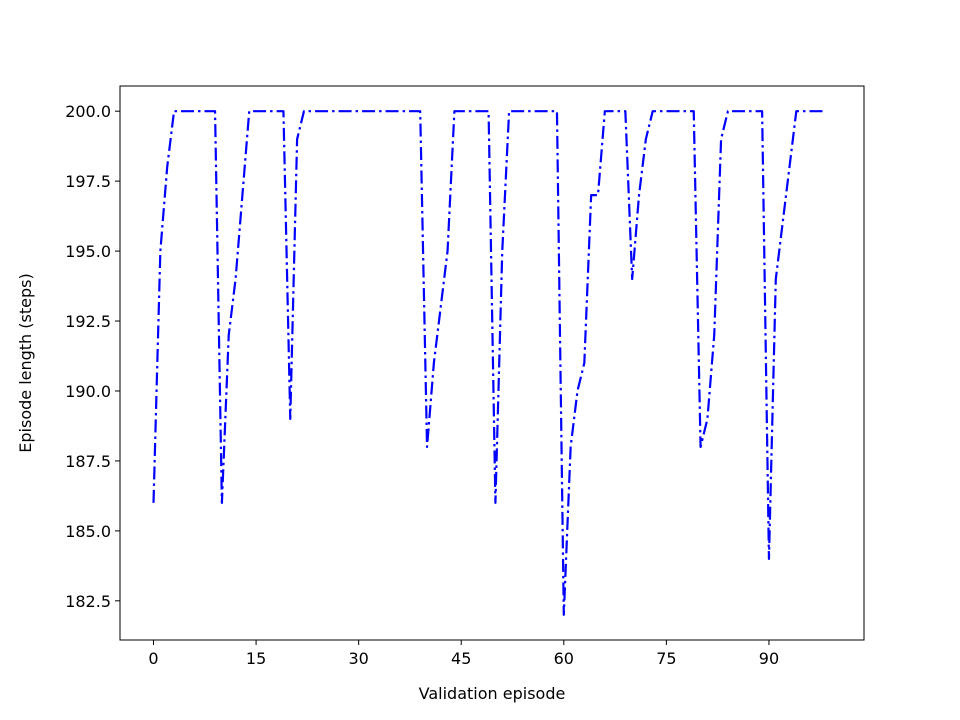  Describe the element at coordinates (88, 321) in the screenshot. I see `y-tick-label: 192.5` at that location.